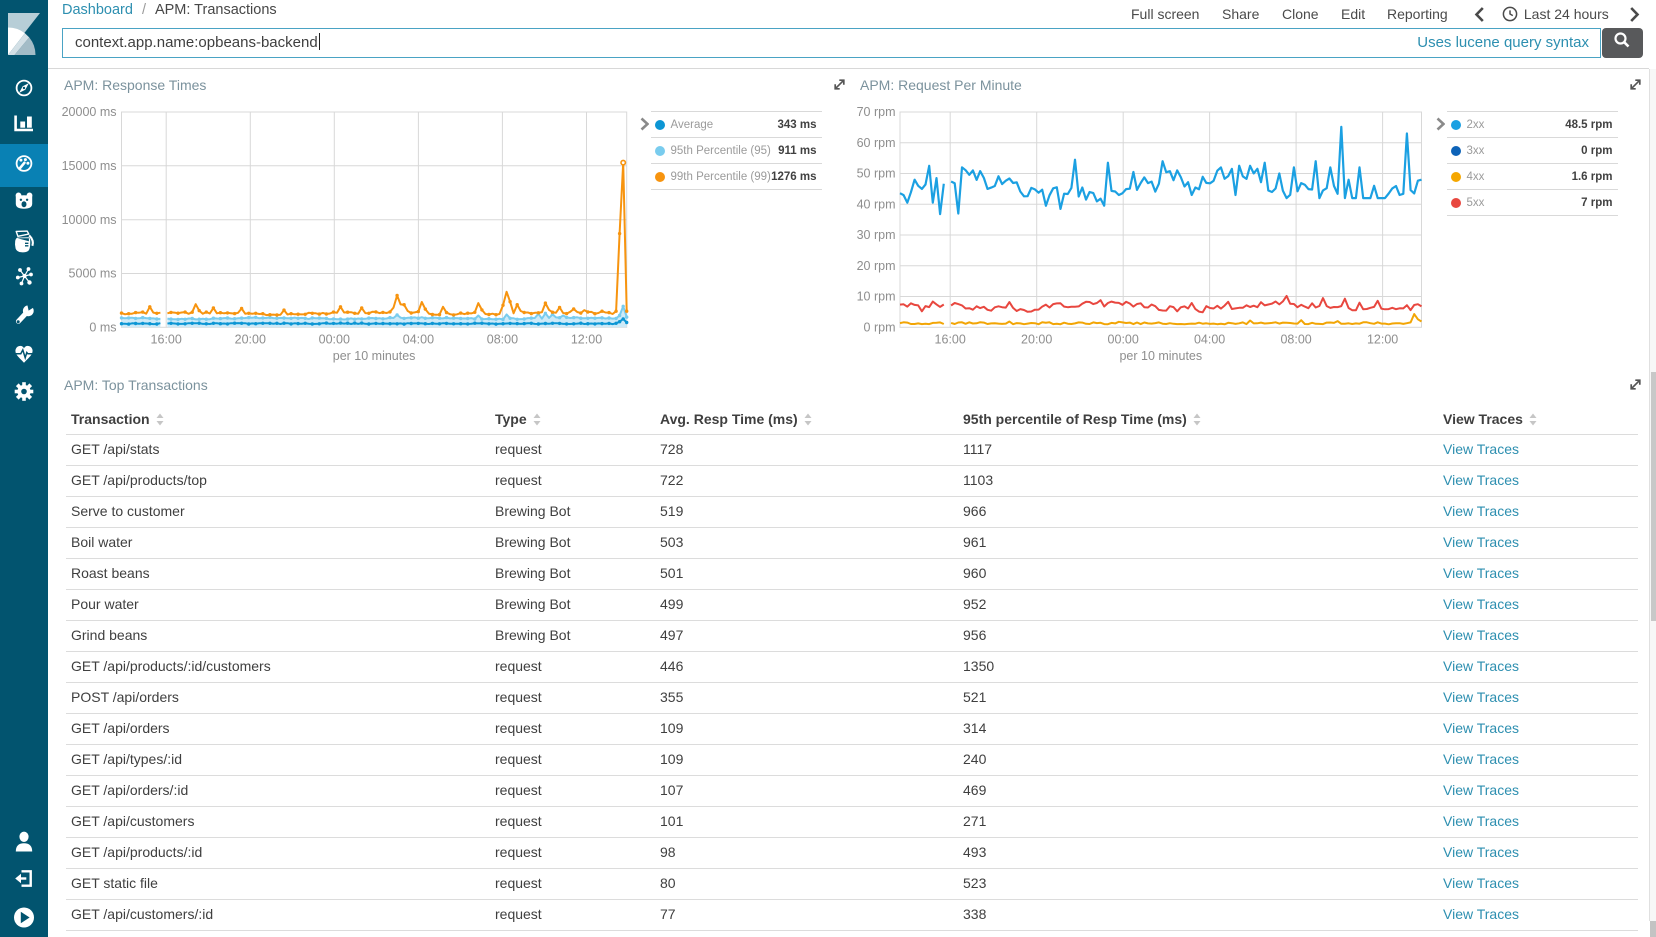 The height and width of the screenshot is (937, 1656). What do you see at coordinates (880, 328) in the screenshot?
I see `svg-text: 0 rpm` at bounding box center [880, 328].